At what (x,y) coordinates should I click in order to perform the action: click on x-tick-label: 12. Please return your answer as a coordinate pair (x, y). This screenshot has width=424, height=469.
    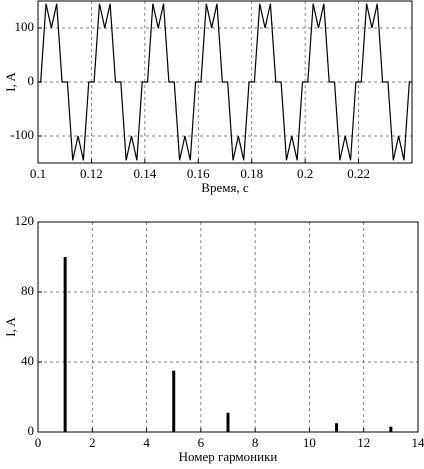
    Looking at the image, I should click on (363, 442).